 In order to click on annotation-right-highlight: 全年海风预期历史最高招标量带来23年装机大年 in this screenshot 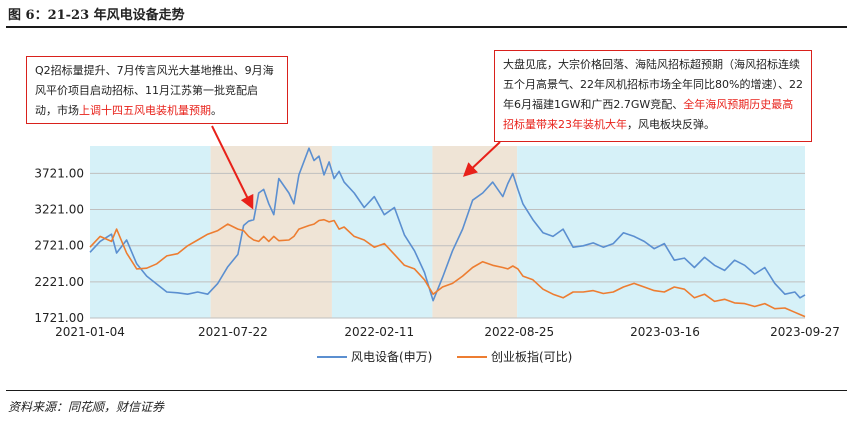, I will do `click(648, 114)`.